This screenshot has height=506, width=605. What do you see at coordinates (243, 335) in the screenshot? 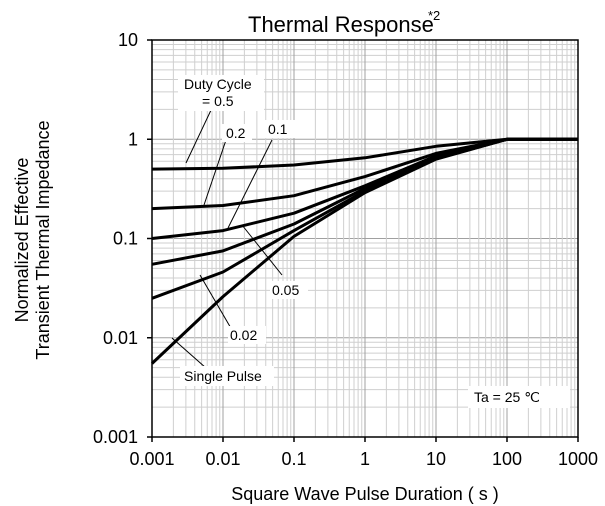
I see `label-duty-0.02: 0.02` at bounding box center [243, 335].